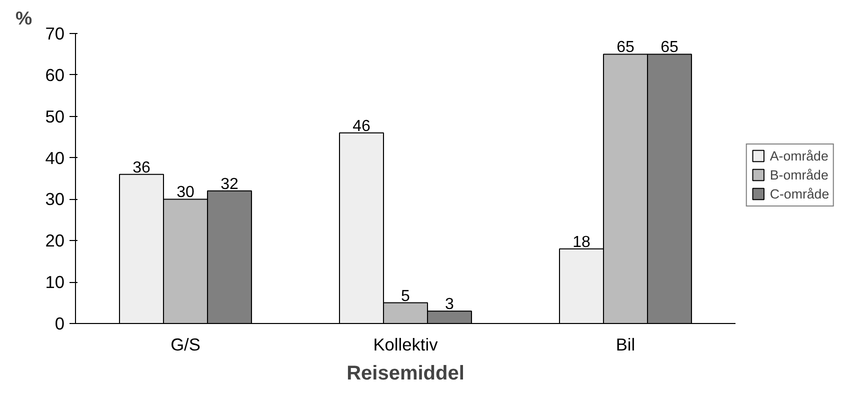 The width and height of the screenshot is (842, 412). I want to click on y-tick-label: 20, so click(55, 240).